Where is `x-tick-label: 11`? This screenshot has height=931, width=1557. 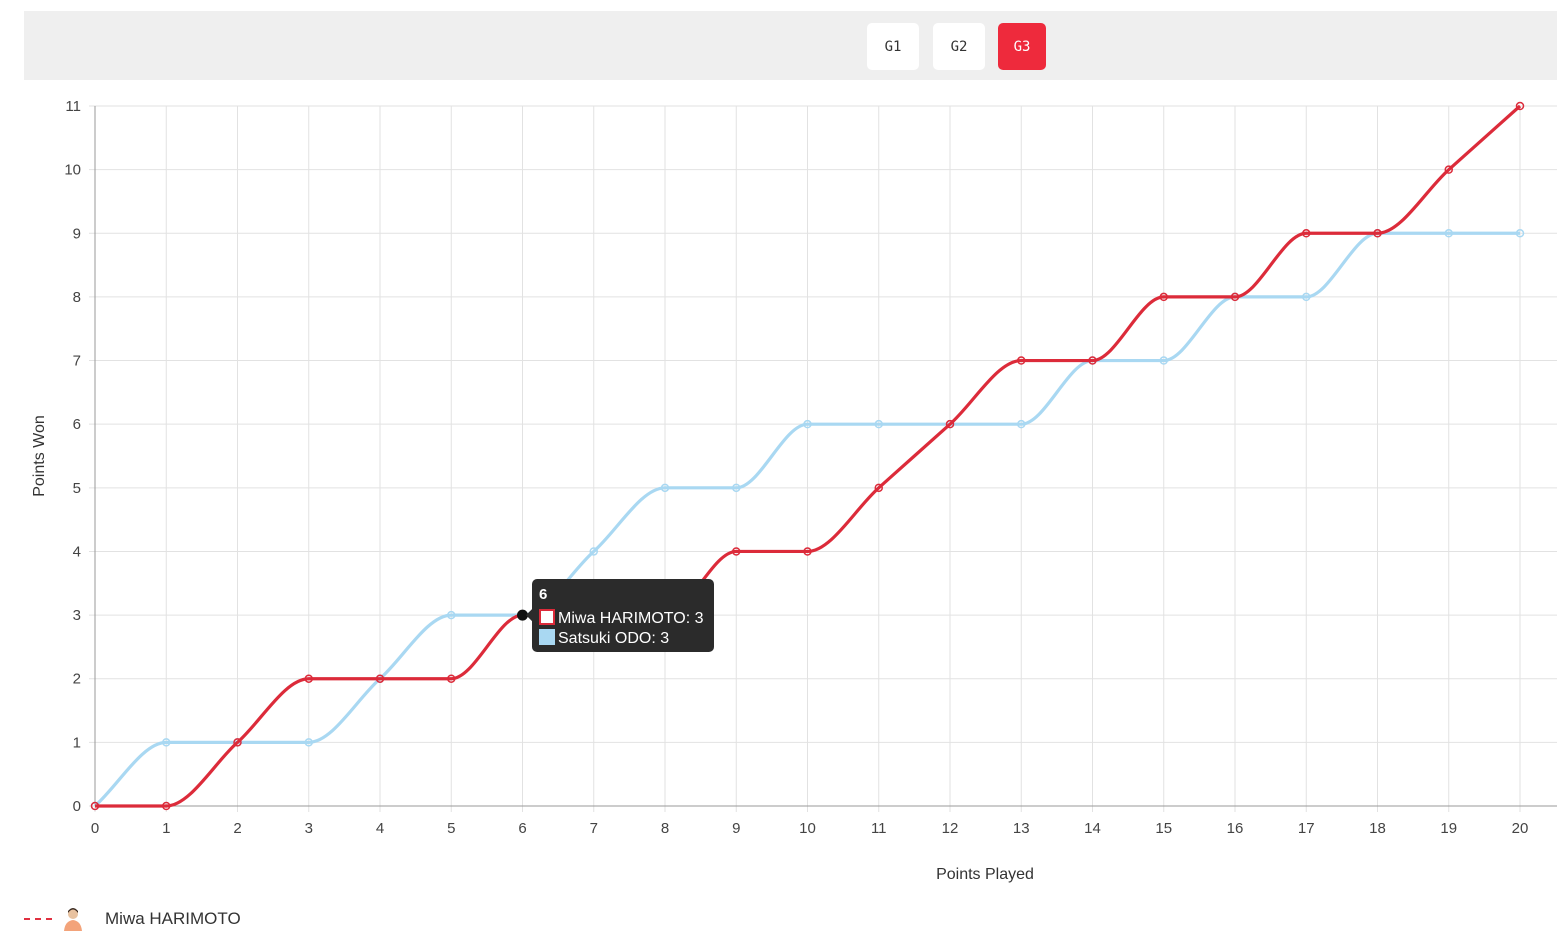
x-tick-label: 11 is located at coordinates (879, 828).